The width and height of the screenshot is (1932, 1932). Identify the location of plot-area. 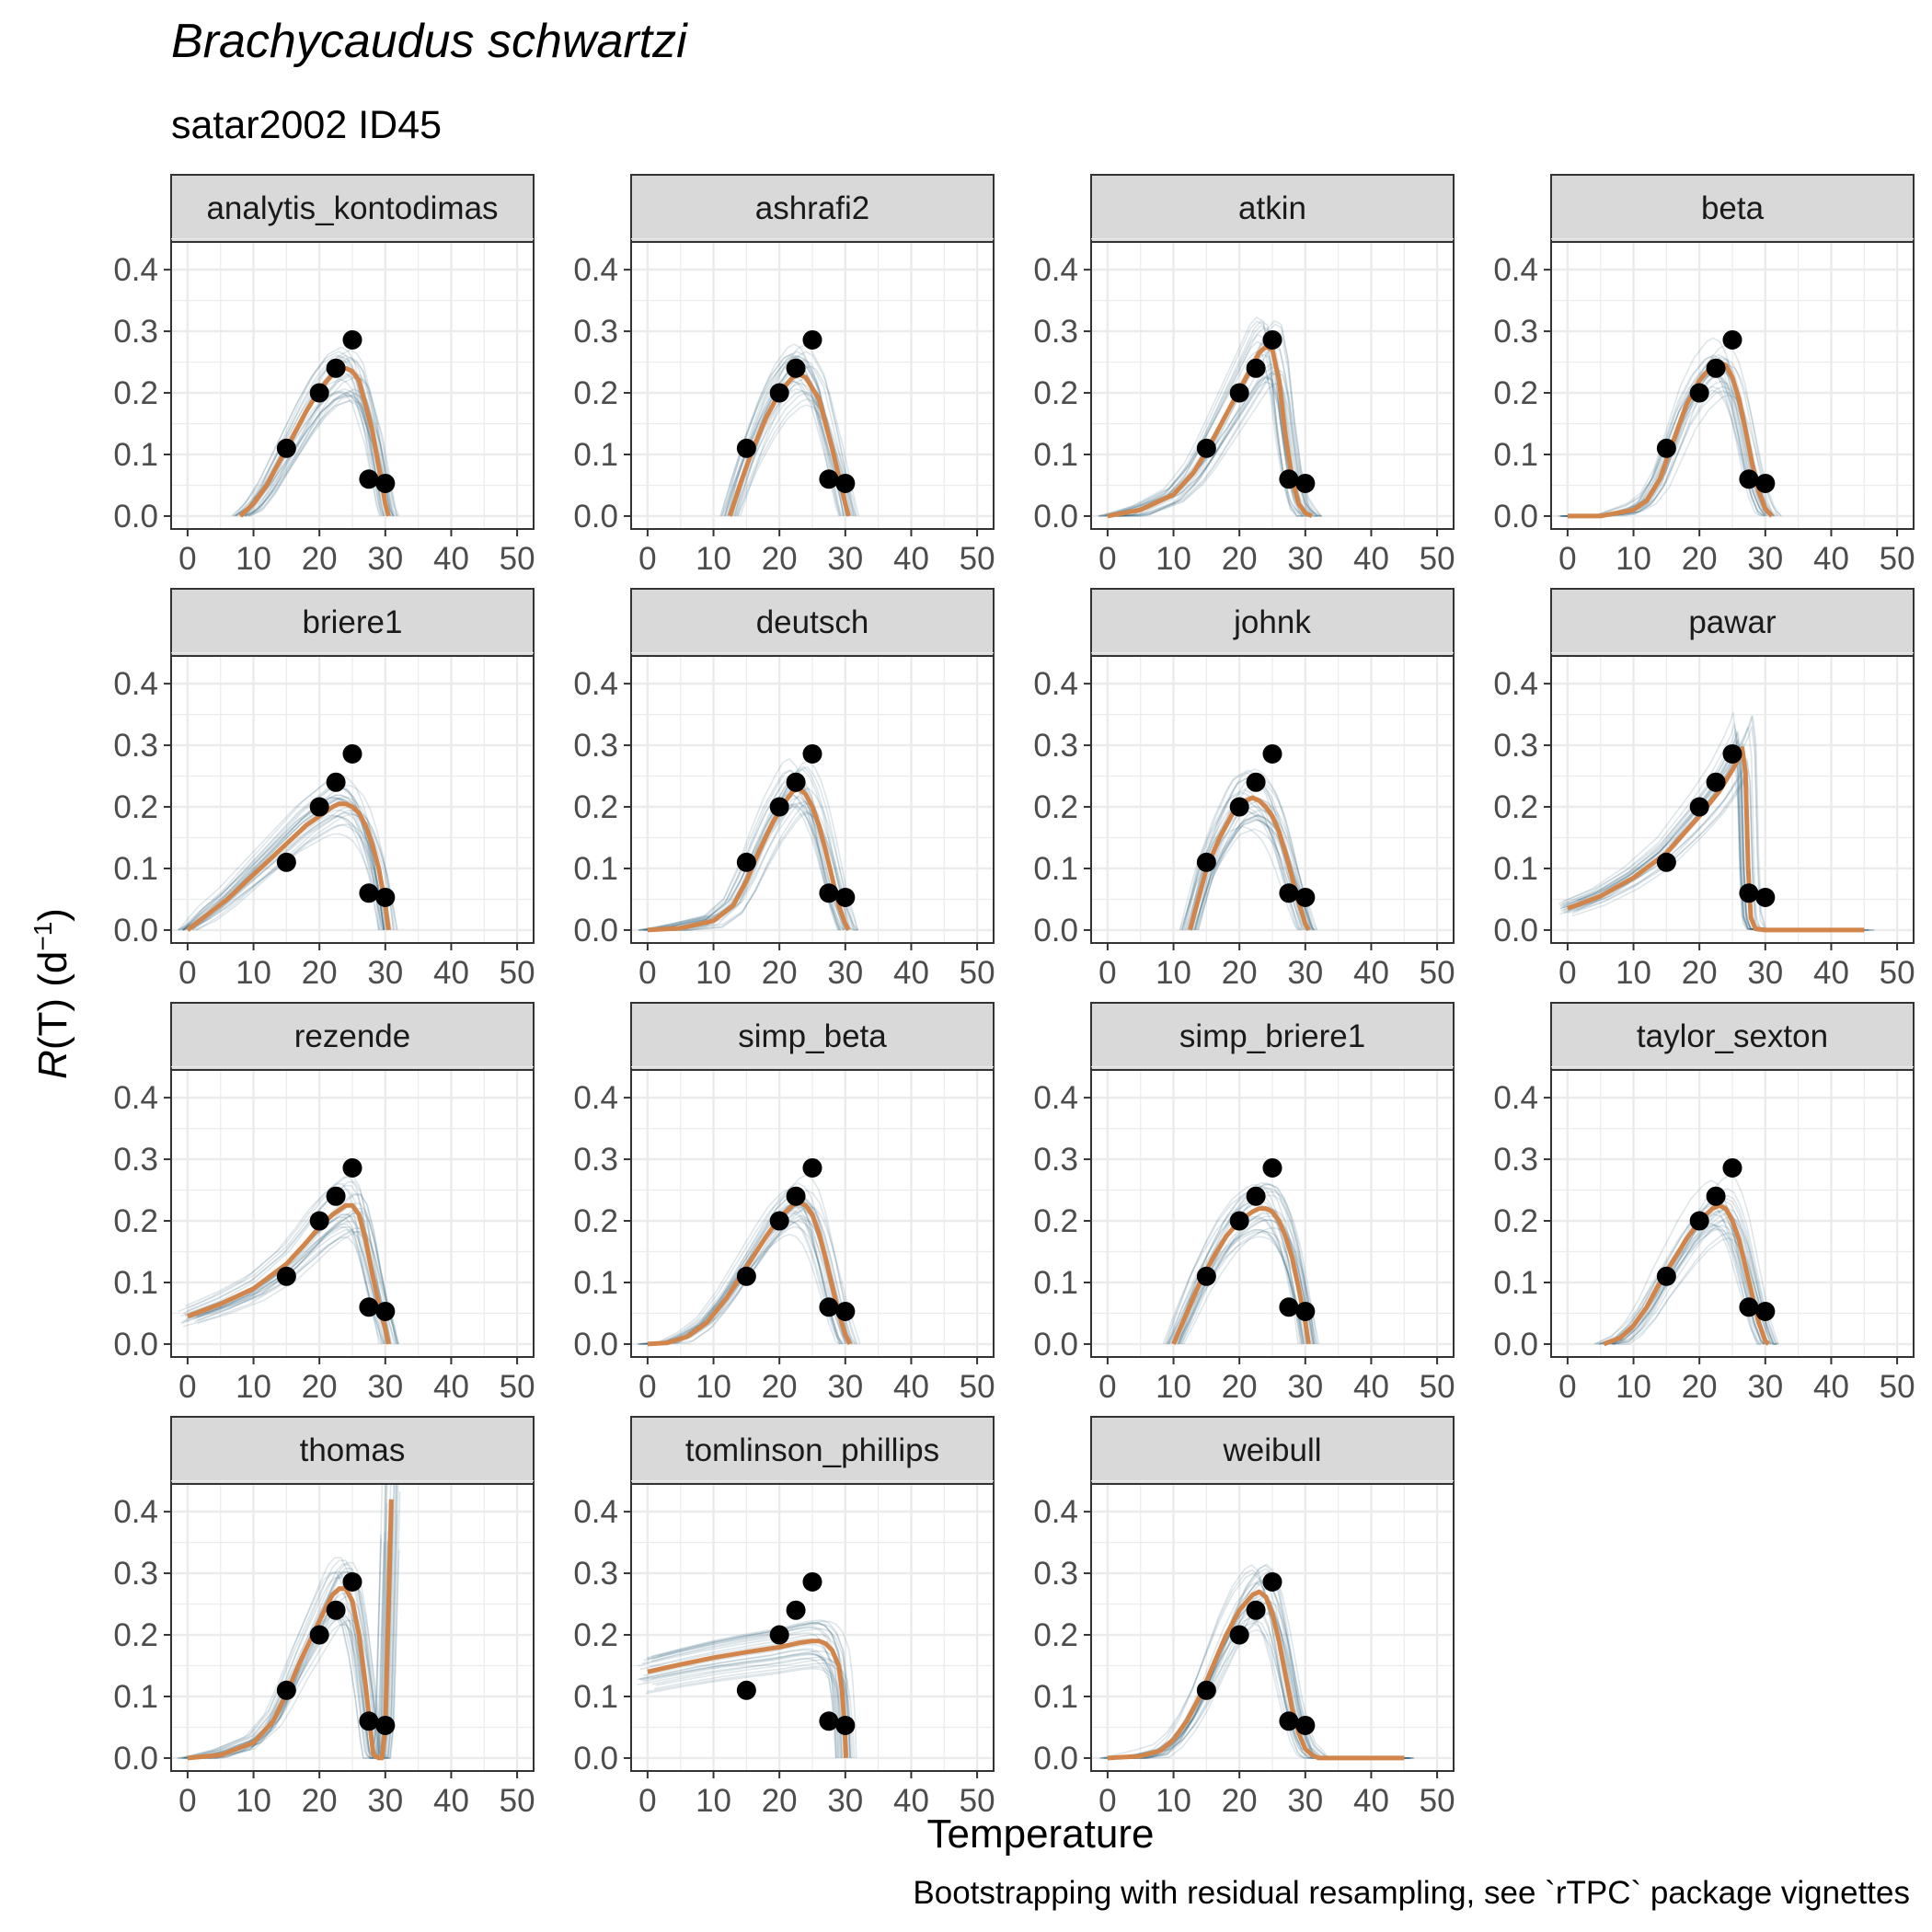
(289, 1622).